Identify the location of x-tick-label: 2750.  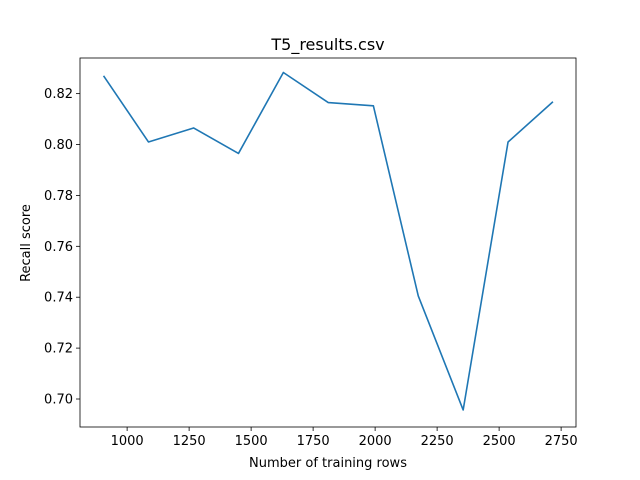
(561, 441).